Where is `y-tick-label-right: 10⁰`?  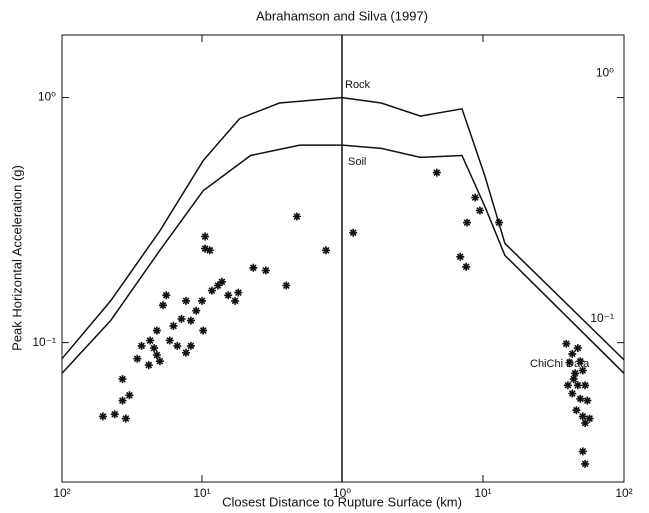 y-tick-label-right: 10⁰ is located at coordinates (605, 73).